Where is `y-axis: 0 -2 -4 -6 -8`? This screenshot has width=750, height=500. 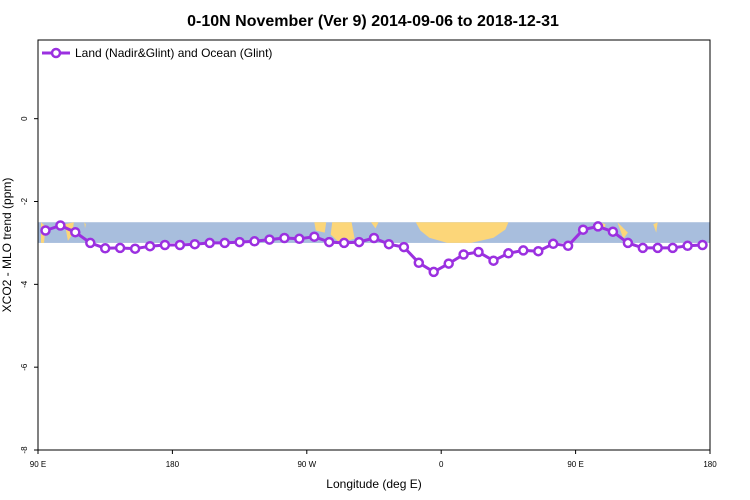 y-axis: 0 -2 -4 -6 -8 is located at coordinates (29, 285).